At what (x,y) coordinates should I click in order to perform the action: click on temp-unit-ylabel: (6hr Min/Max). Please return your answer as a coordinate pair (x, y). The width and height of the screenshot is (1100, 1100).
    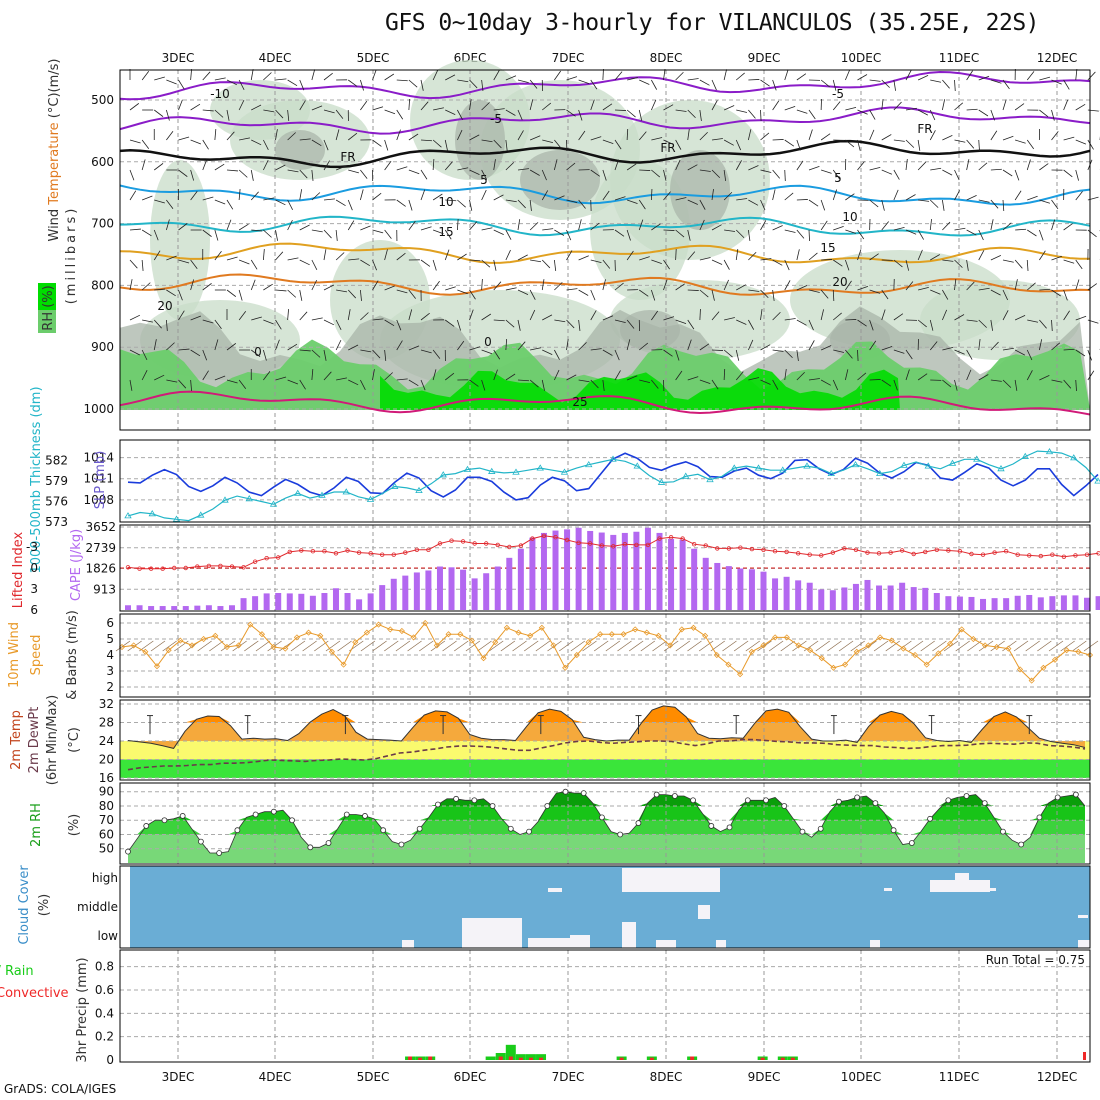
    Looking at the image, I should click on (52, 740).